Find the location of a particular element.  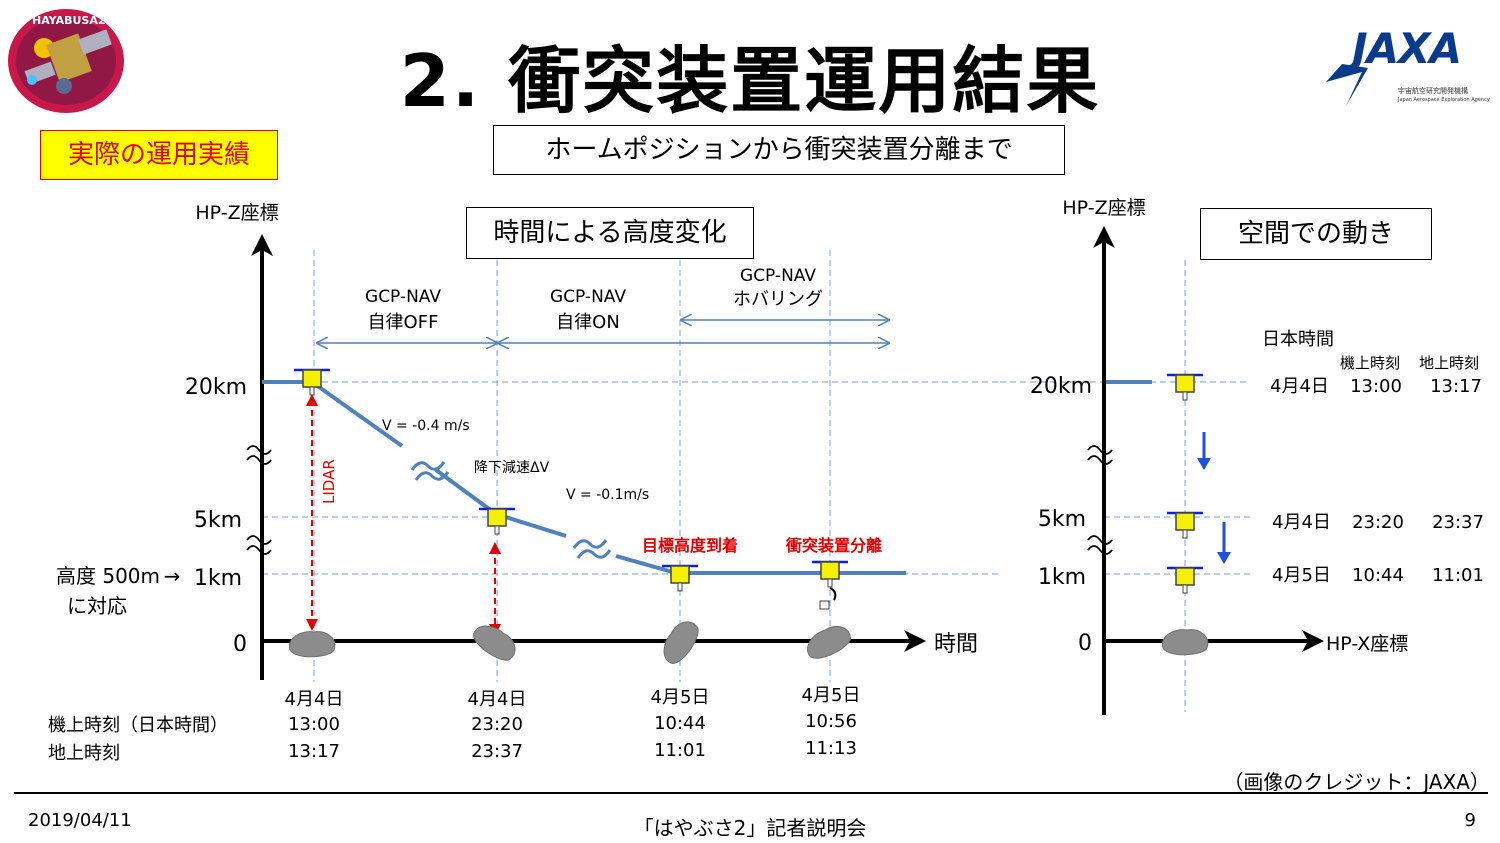

actual-results-badge: 実際の運用実績 is located at coordinates (159, 155).